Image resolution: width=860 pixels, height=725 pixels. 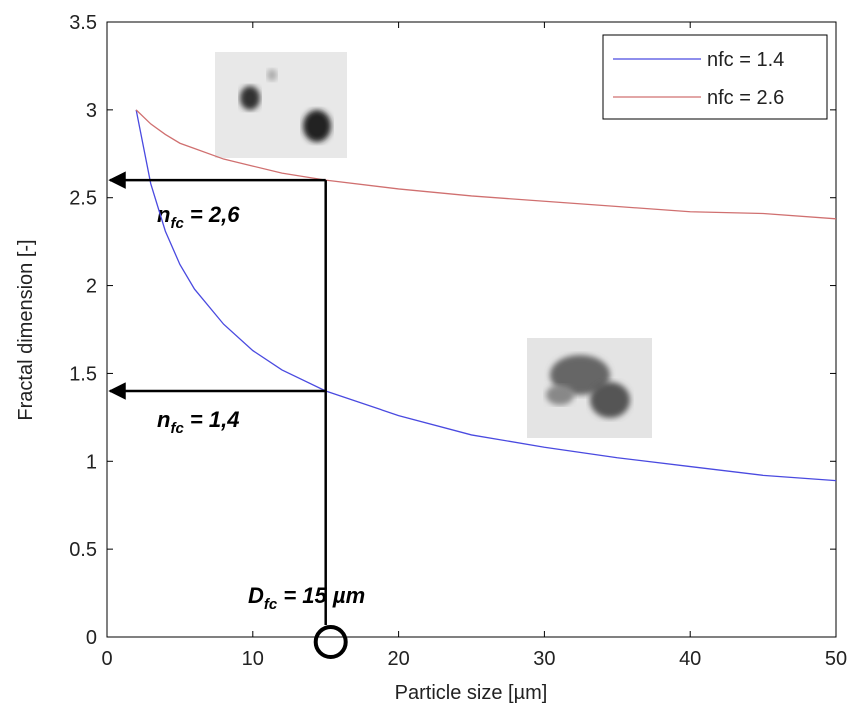 What do you see at coordinates (321, 595) in the screenshot?
I see `annotation-text: = 15 µm` at bounding box center [321, 595].